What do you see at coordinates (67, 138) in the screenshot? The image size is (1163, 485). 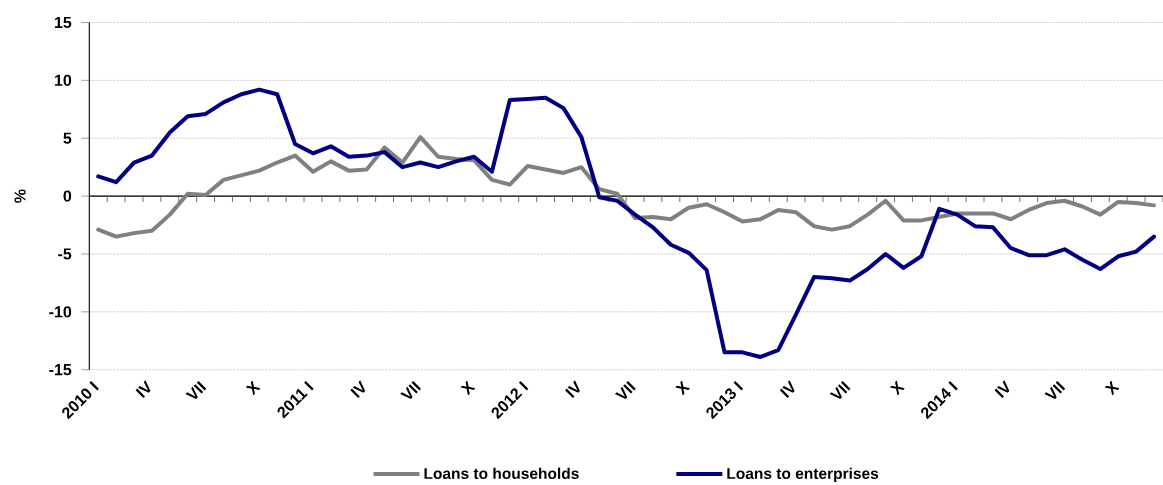 I see `y-tick-label: 5` at bounding box center [67, 138].